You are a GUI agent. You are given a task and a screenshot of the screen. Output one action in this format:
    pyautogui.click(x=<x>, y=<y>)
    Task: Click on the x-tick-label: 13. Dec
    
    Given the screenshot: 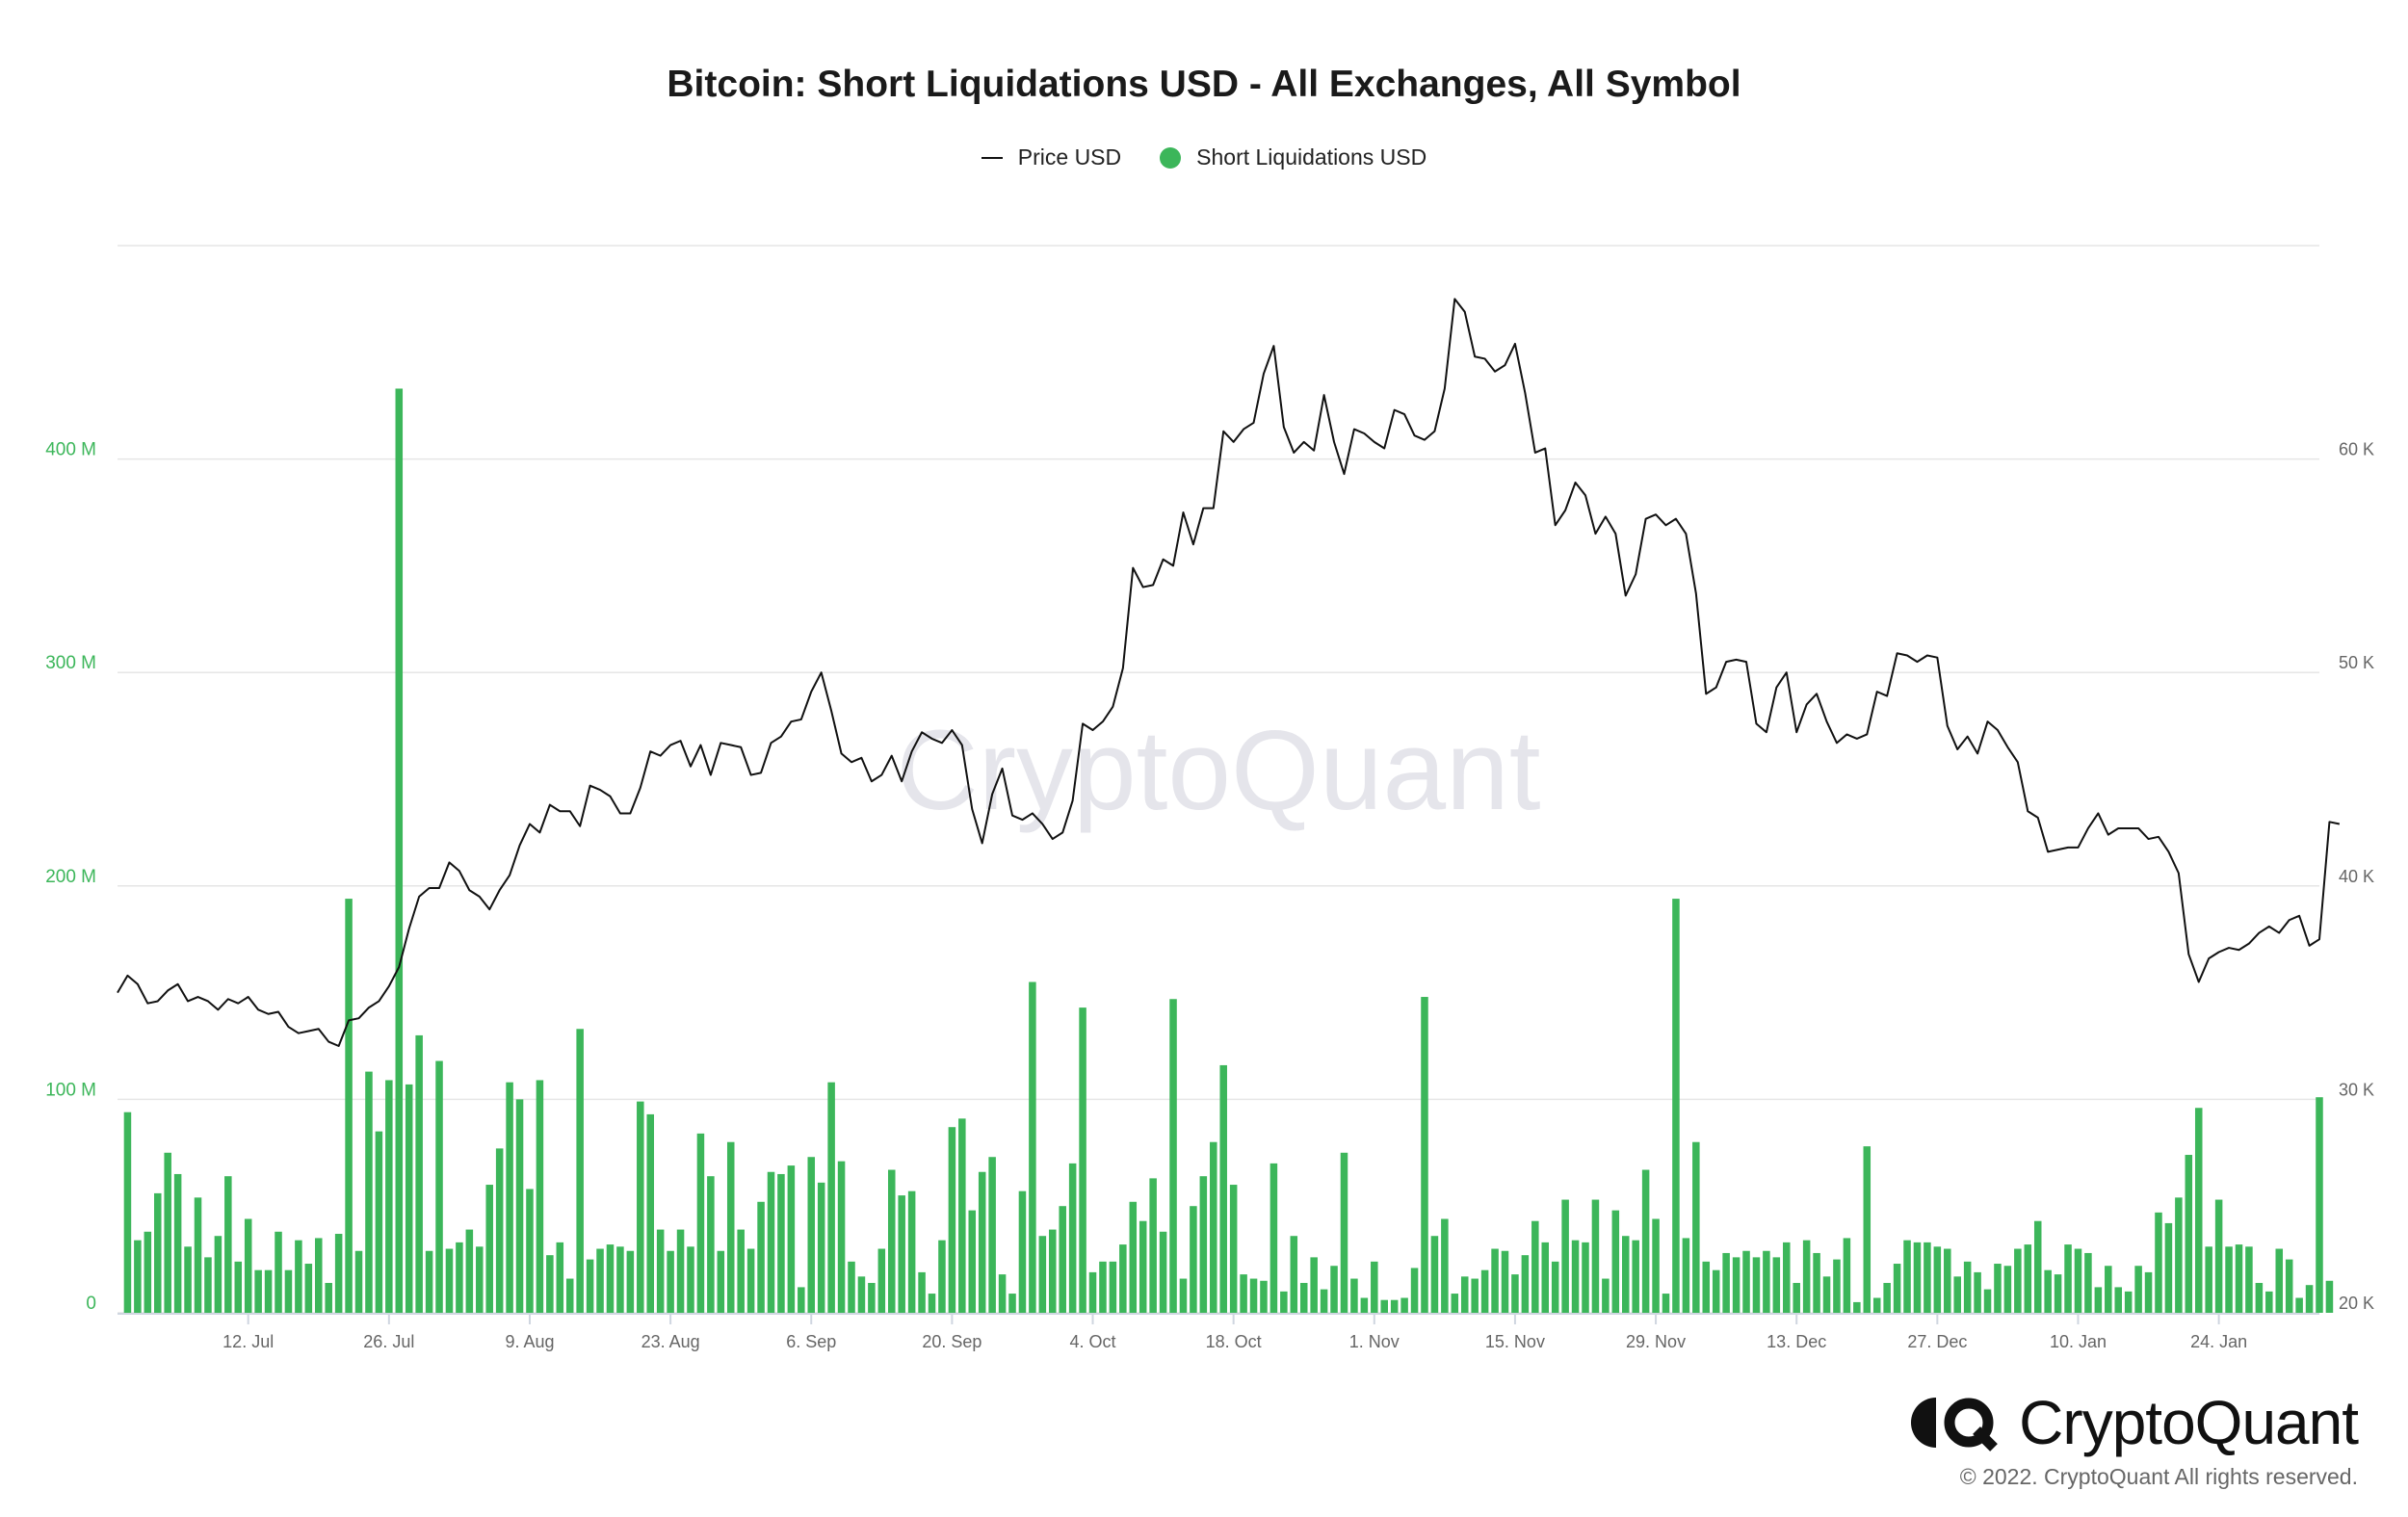 What is the action you would take?
    pyautogui.click(x=1796, y=1341)
    